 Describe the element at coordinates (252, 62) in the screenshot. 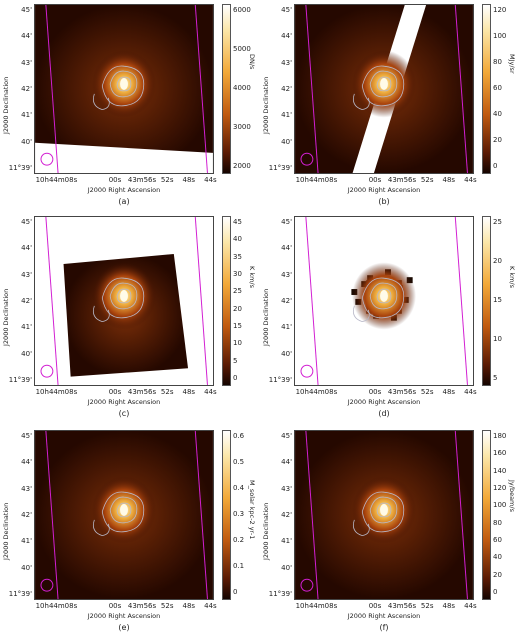

I see `colorbar-label: DN/s` at that location.